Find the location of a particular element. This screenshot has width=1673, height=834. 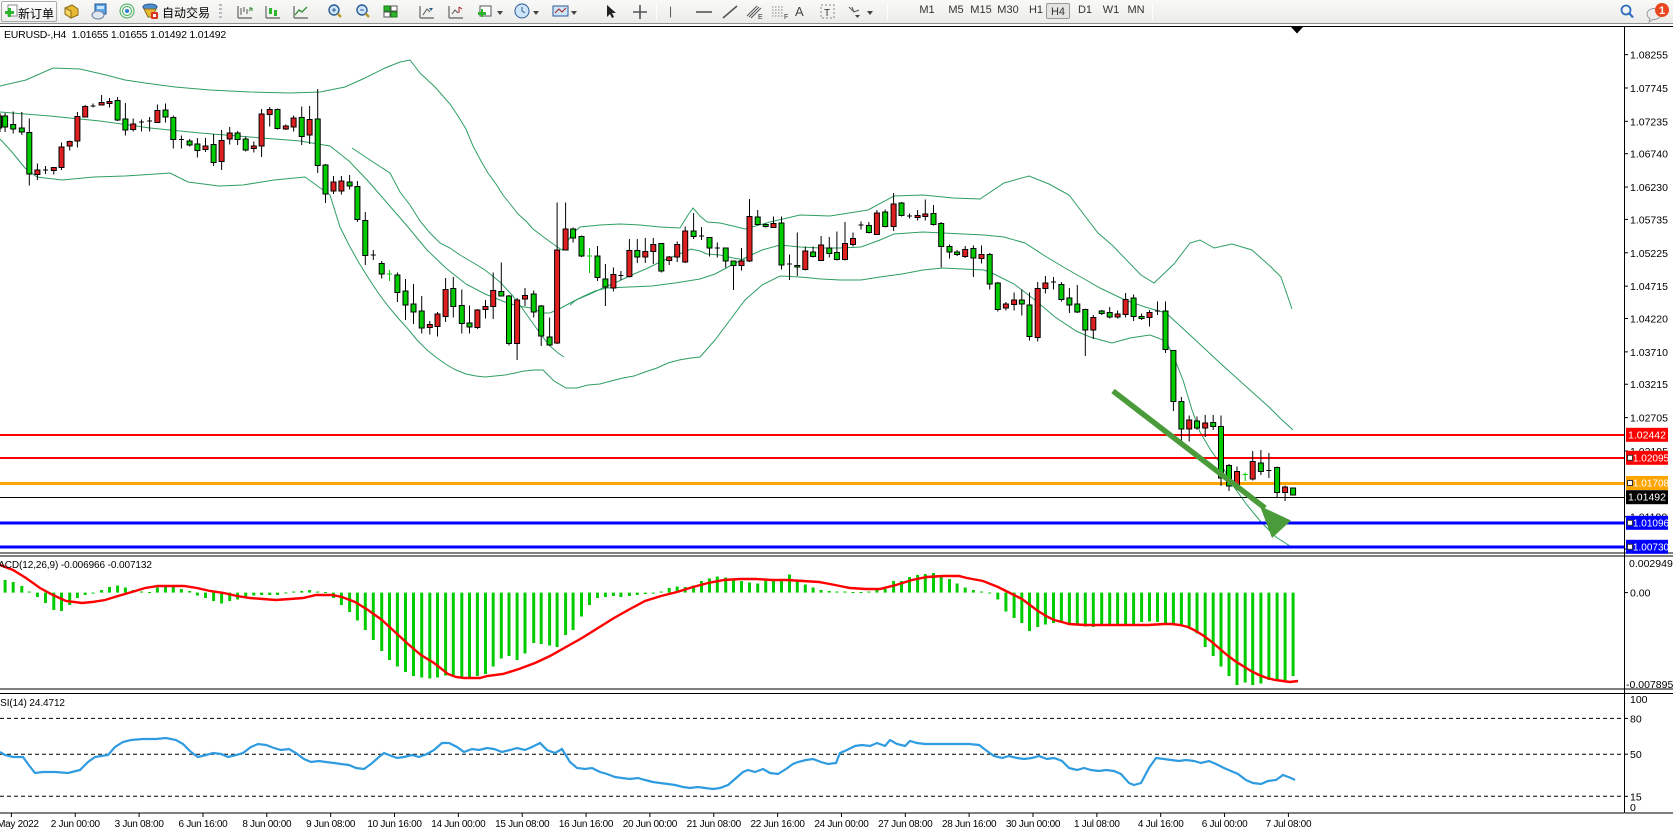

svg-text: 1.02095 is located at coordinates (1651, 458).